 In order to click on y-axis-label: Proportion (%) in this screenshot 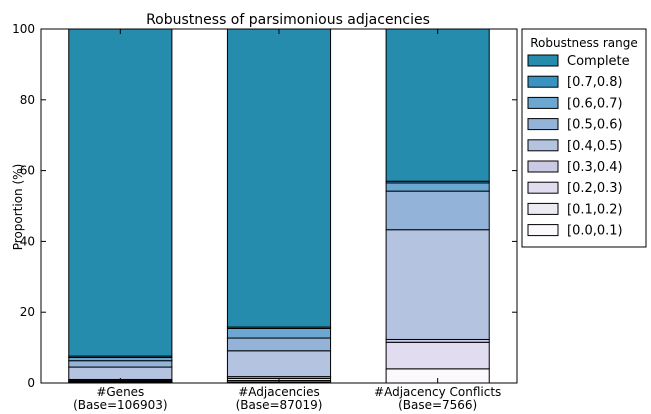, I will do `click(18, 207)`.